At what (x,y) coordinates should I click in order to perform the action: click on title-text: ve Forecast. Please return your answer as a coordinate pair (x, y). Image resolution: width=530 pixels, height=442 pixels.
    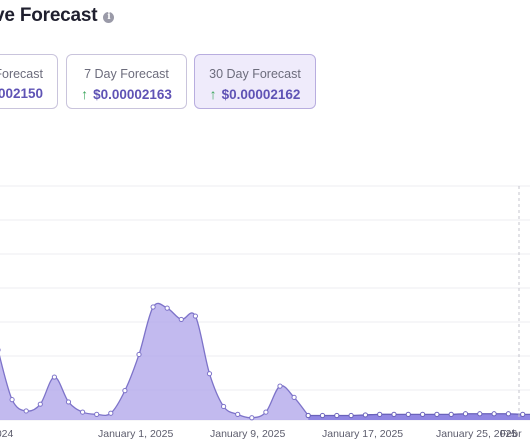
    Looking at the image, I should click on (49, 15).